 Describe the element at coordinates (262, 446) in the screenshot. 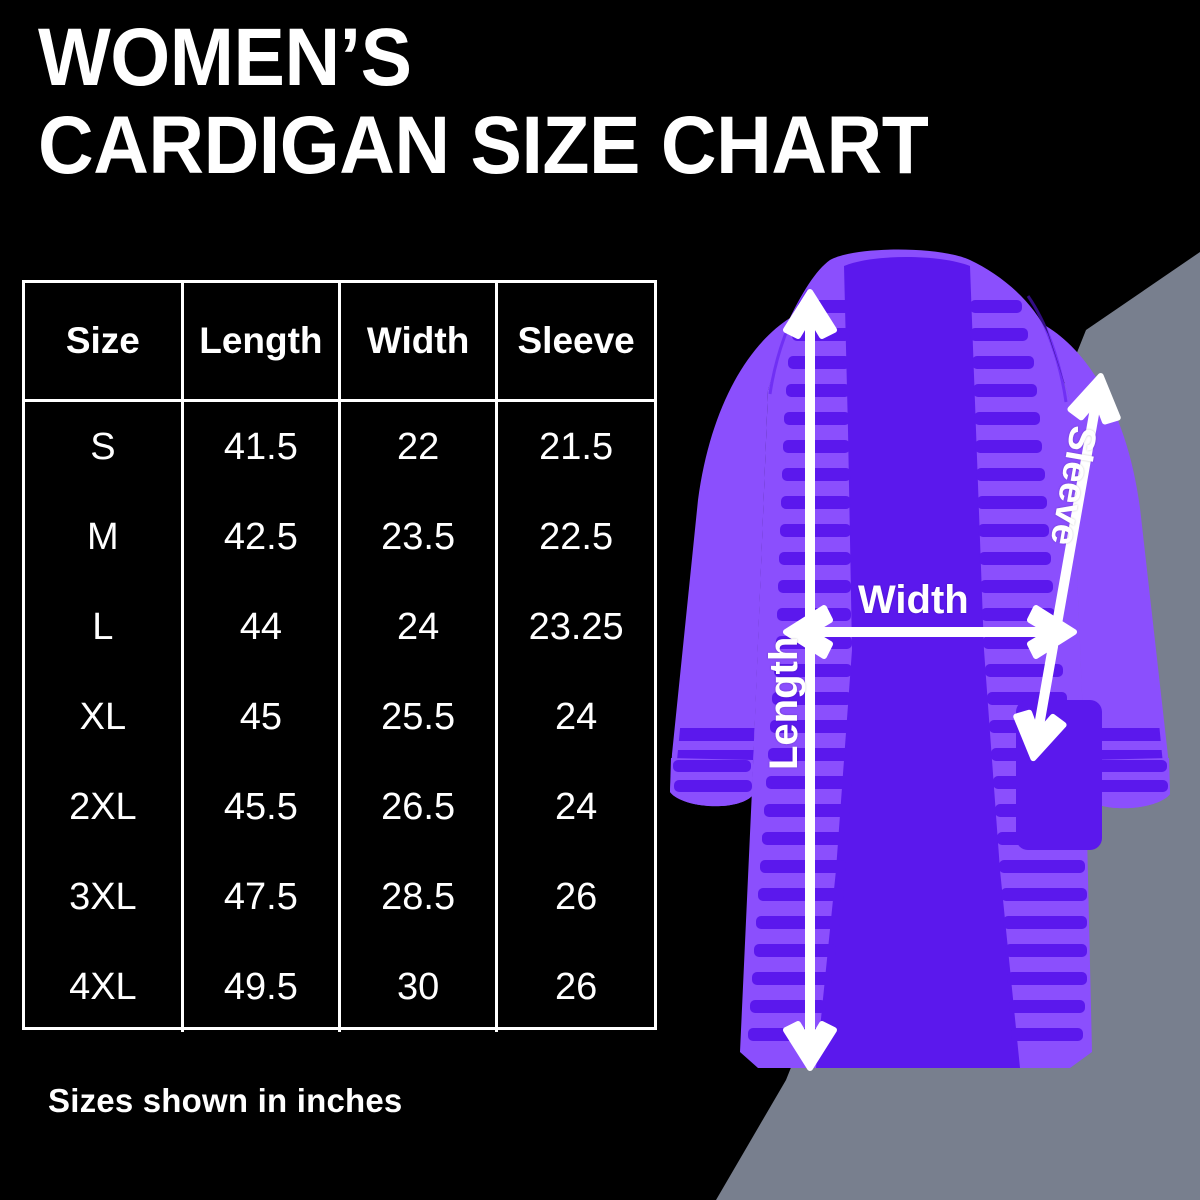

I see `cell-length: 41.5` at that location.